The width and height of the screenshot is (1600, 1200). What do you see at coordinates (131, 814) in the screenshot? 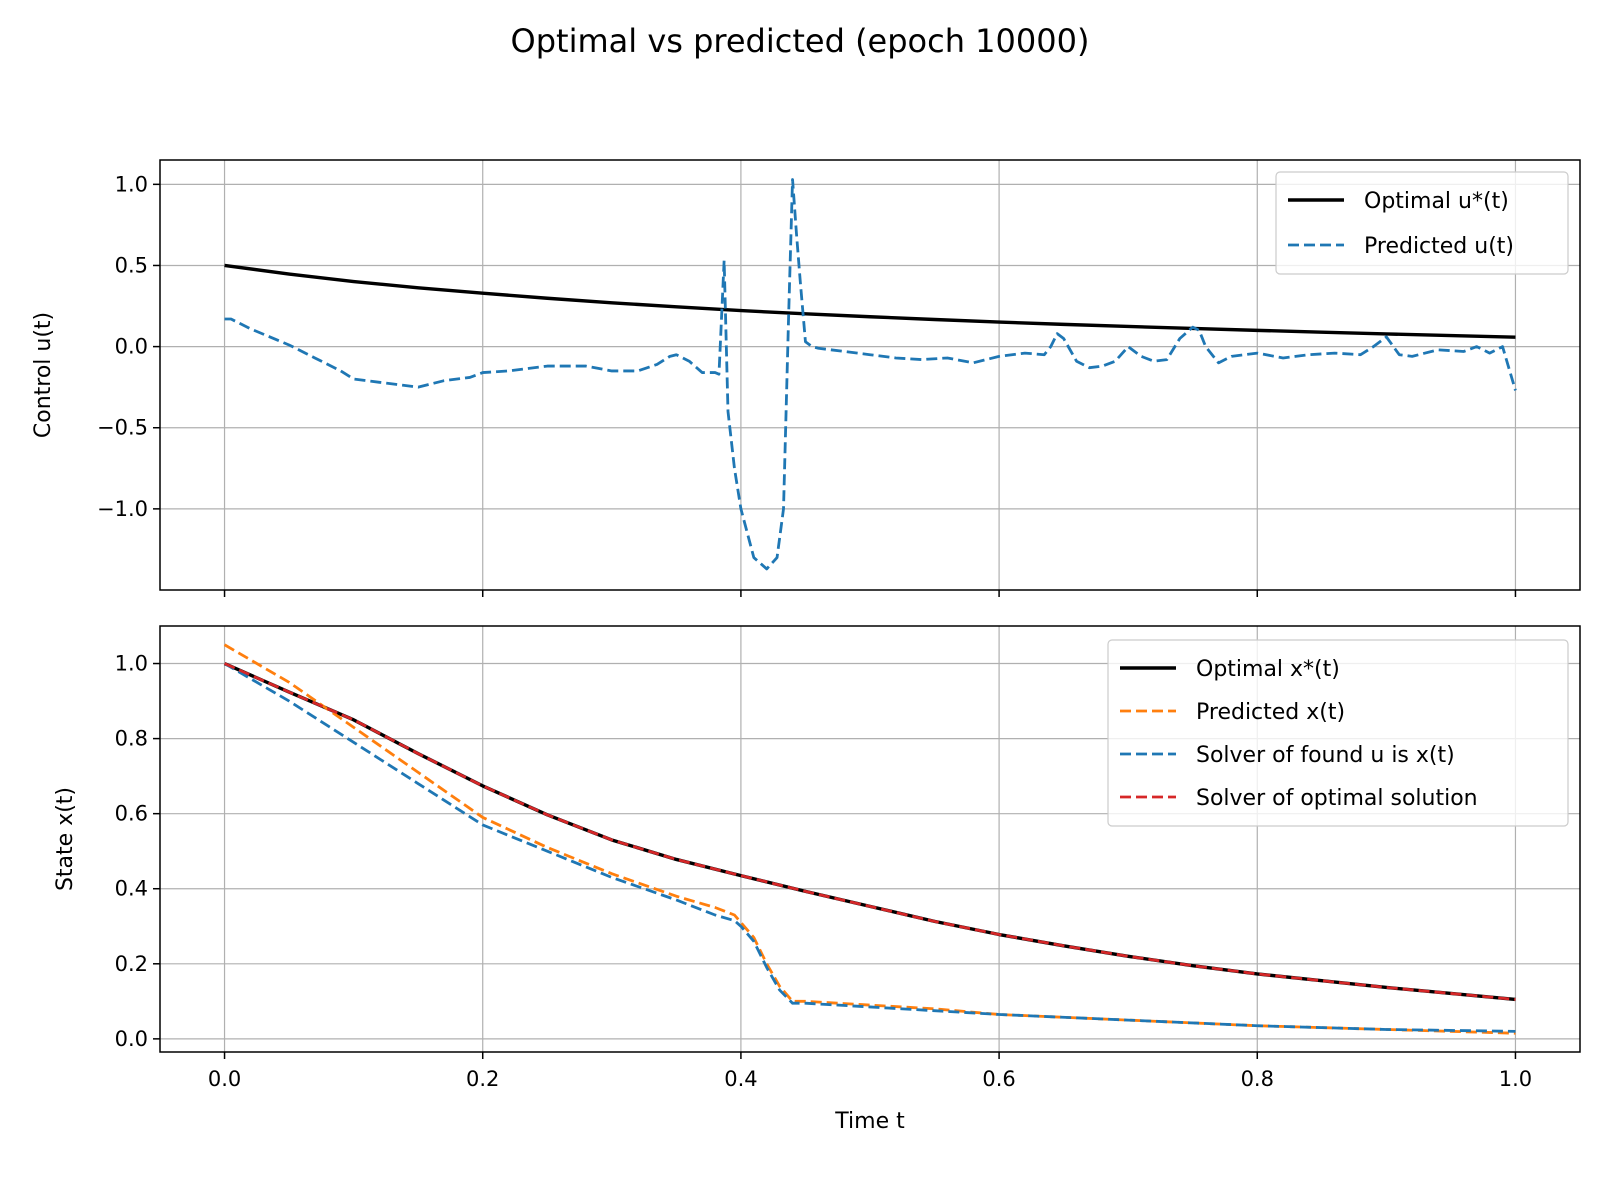
I see `y-tick-label: 0.6` at bounding box center [131, 814].